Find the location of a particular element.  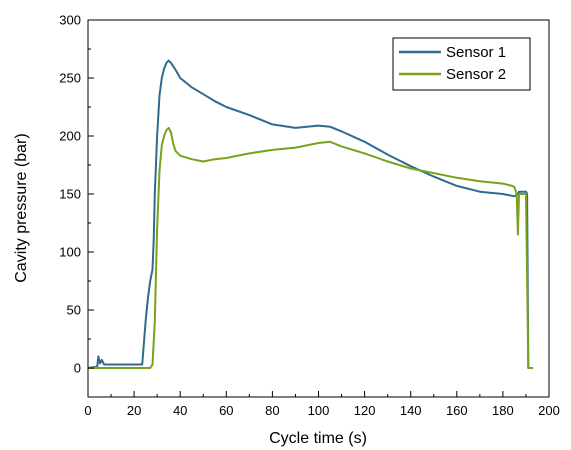

y-tick-label: 100 is located at coordinates (70, 252).